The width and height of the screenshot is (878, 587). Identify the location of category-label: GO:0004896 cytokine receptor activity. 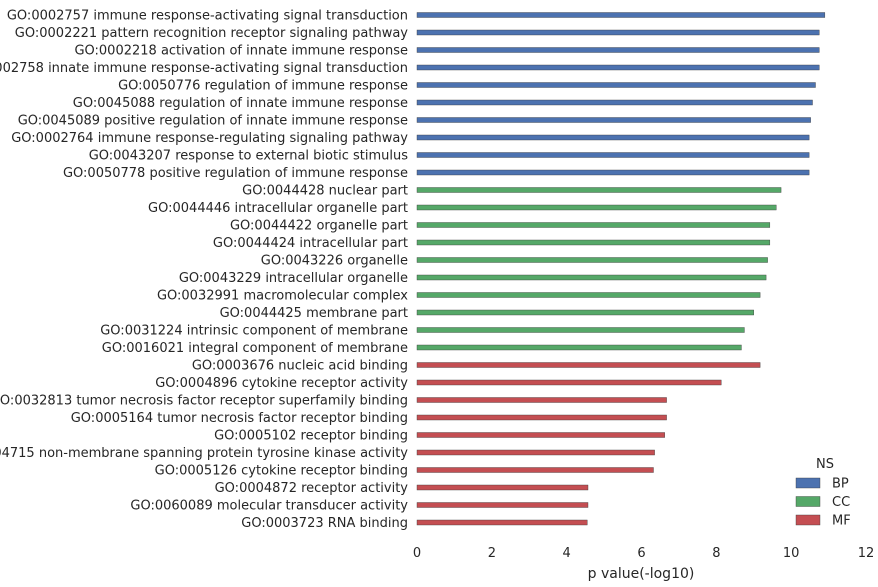
(281, 383).